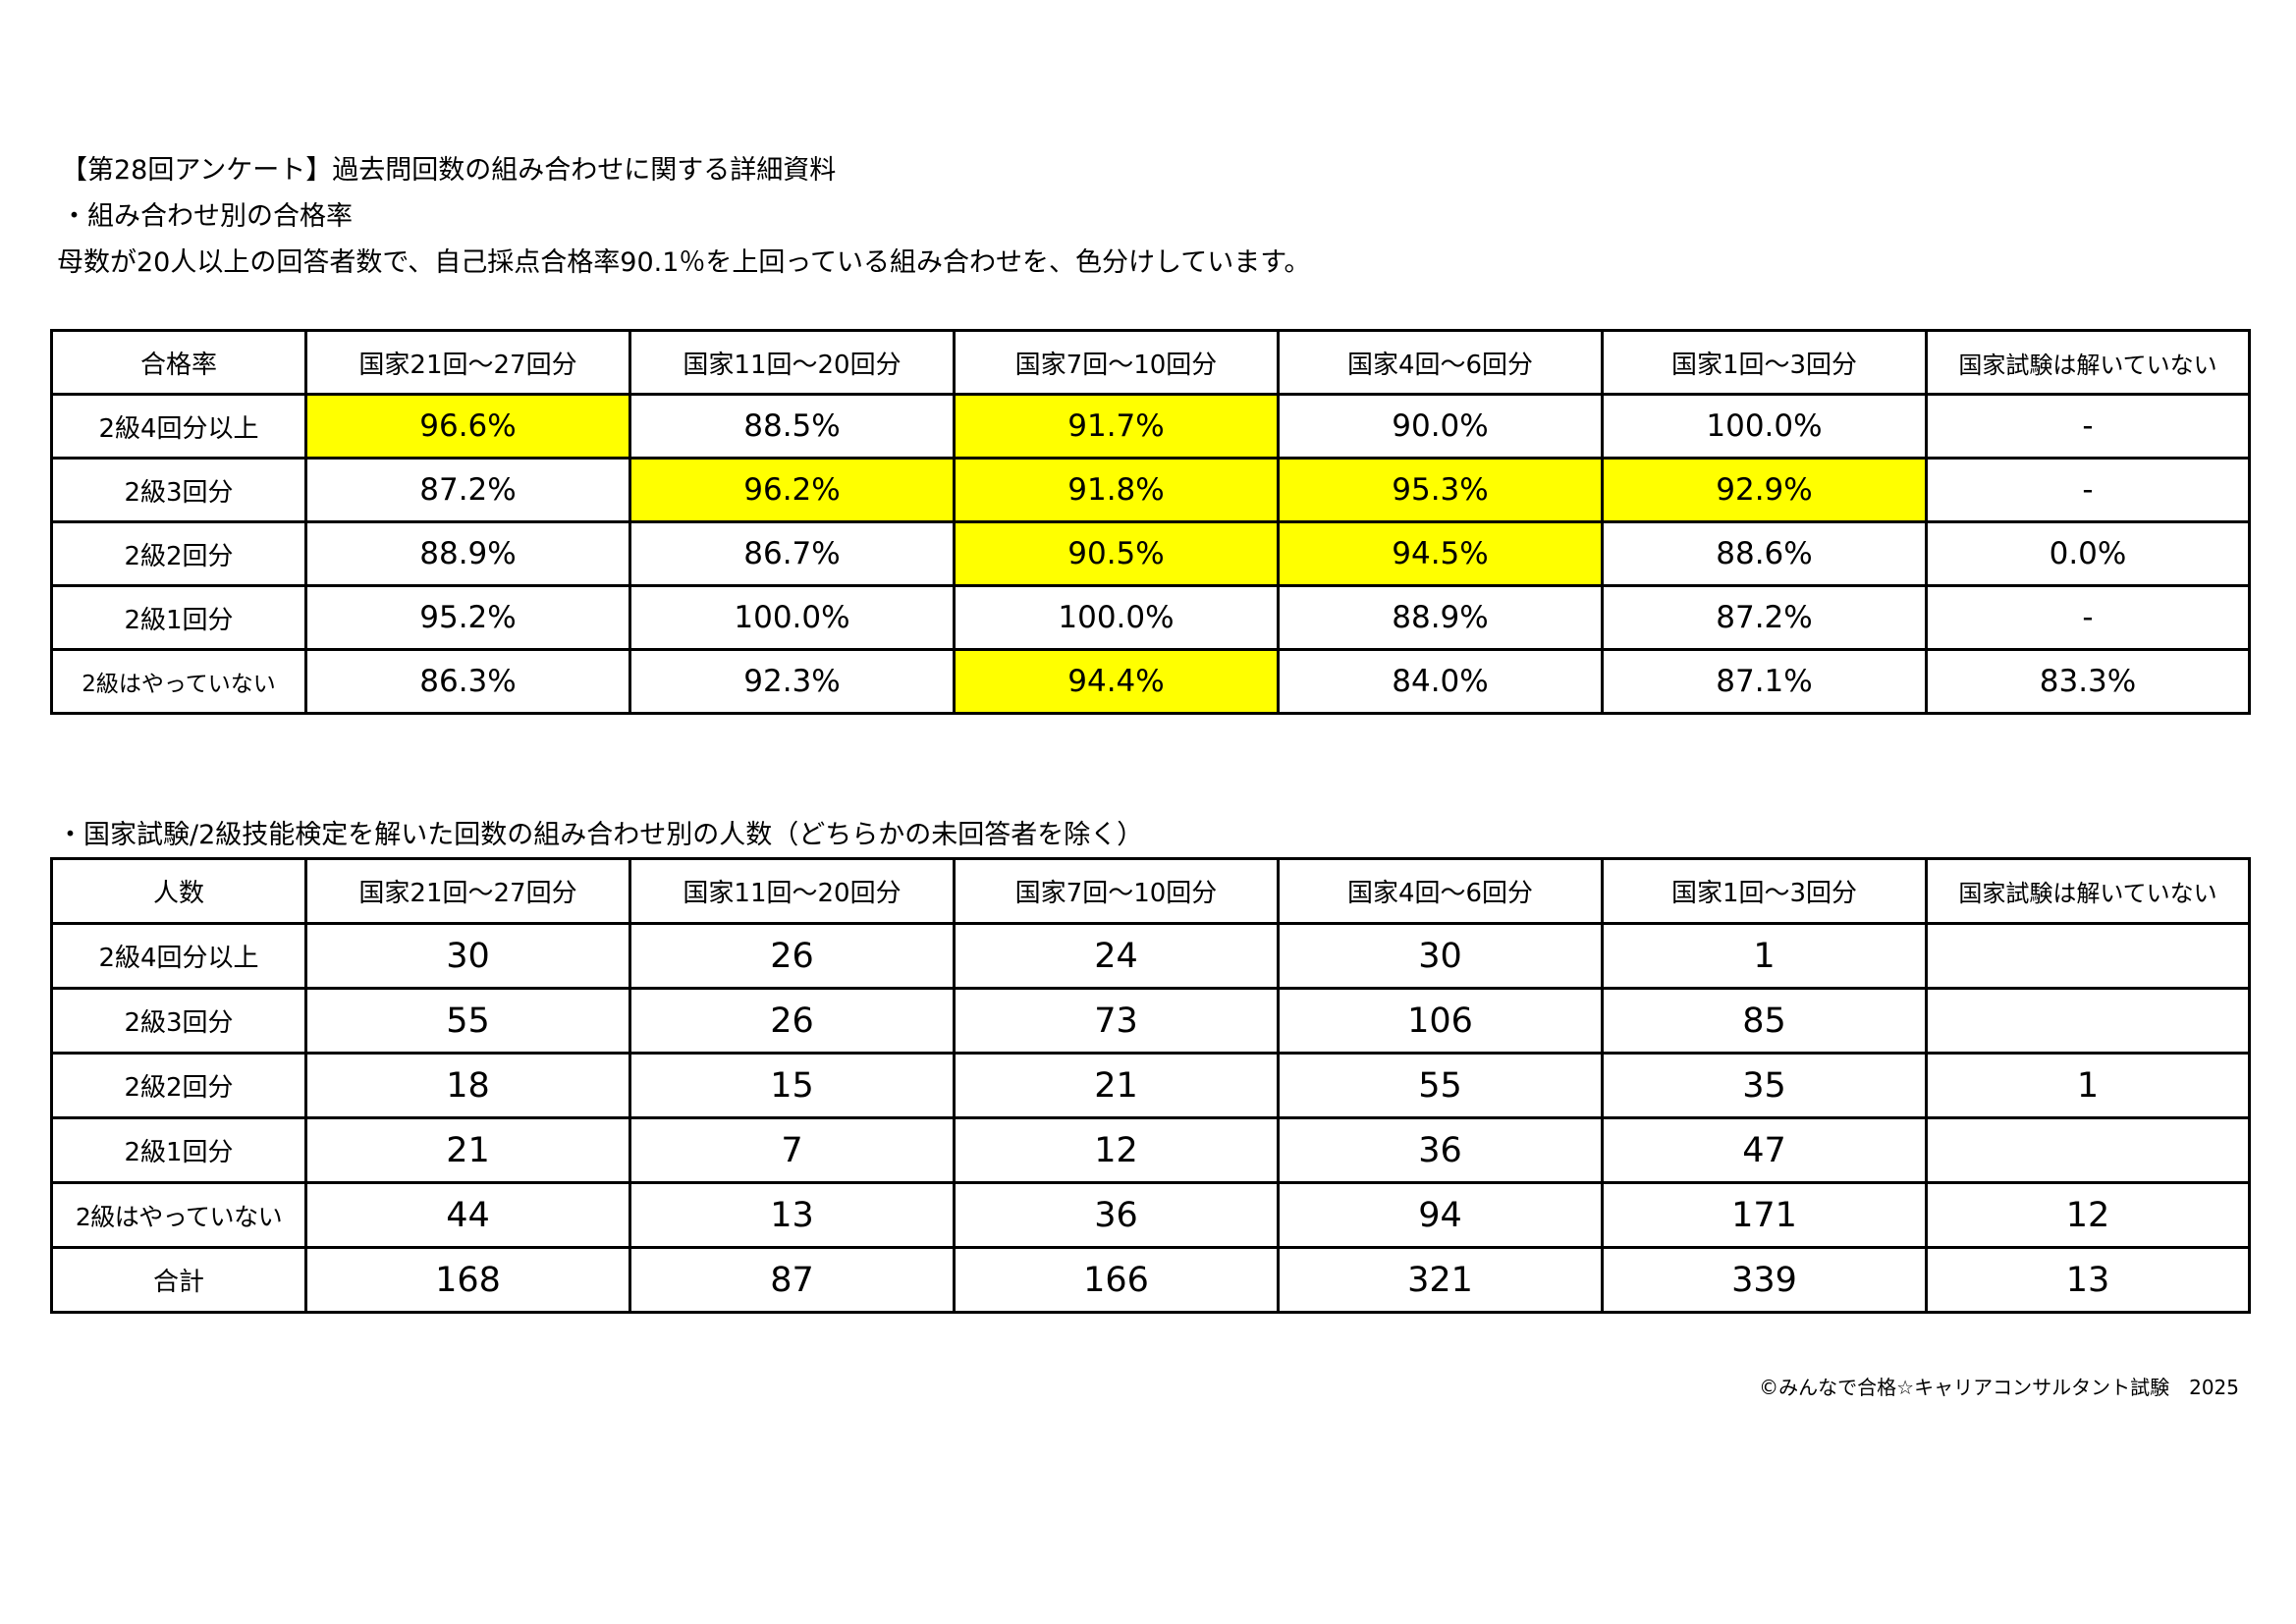 This screenshot has width=2296, height=1624. I want to click on total-cell: 87, so click(792, 1280).